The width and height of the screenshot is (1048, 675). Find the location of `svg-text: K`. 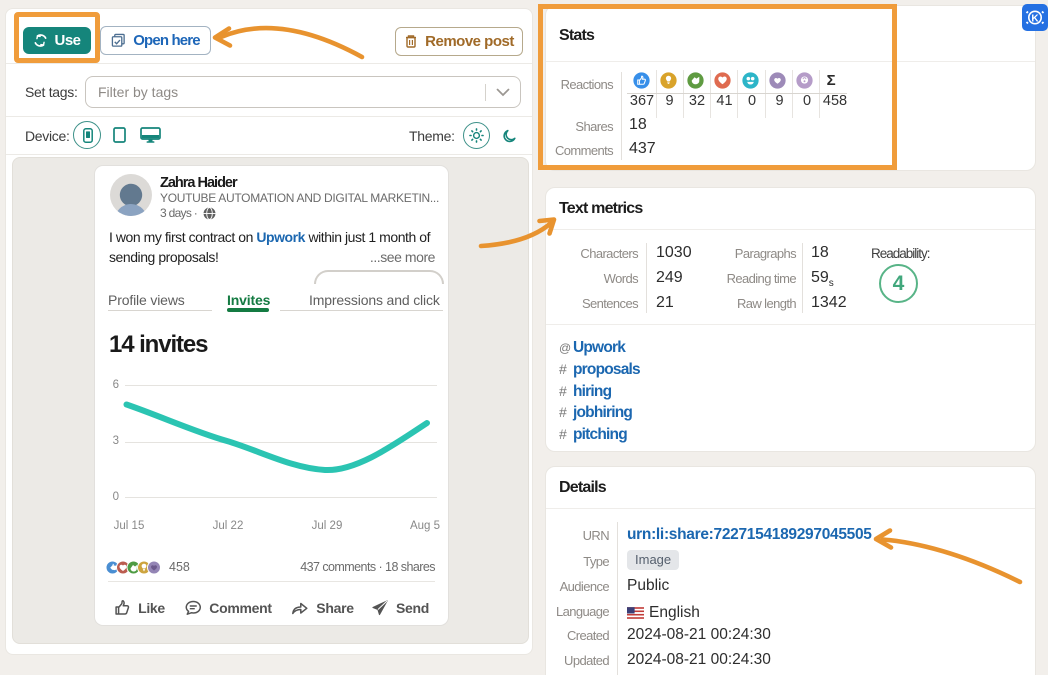

svg-text: K is located at coordinates (1035, 19).